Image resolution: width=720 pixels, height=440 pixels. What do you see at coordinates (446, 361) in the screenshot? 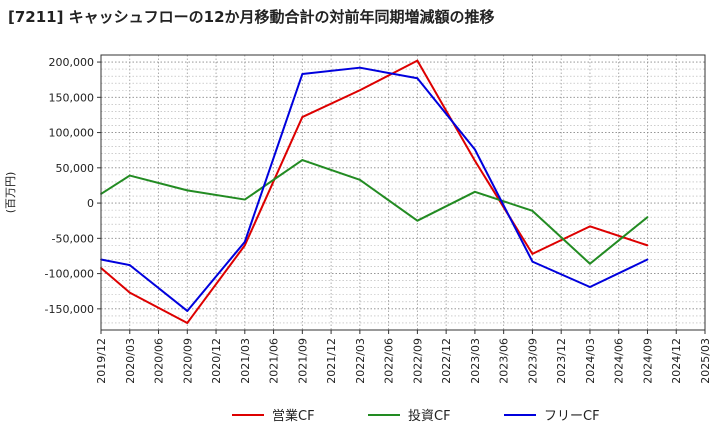
I see `x-tick-label: 2022/12` at bounding box center [446, 361].